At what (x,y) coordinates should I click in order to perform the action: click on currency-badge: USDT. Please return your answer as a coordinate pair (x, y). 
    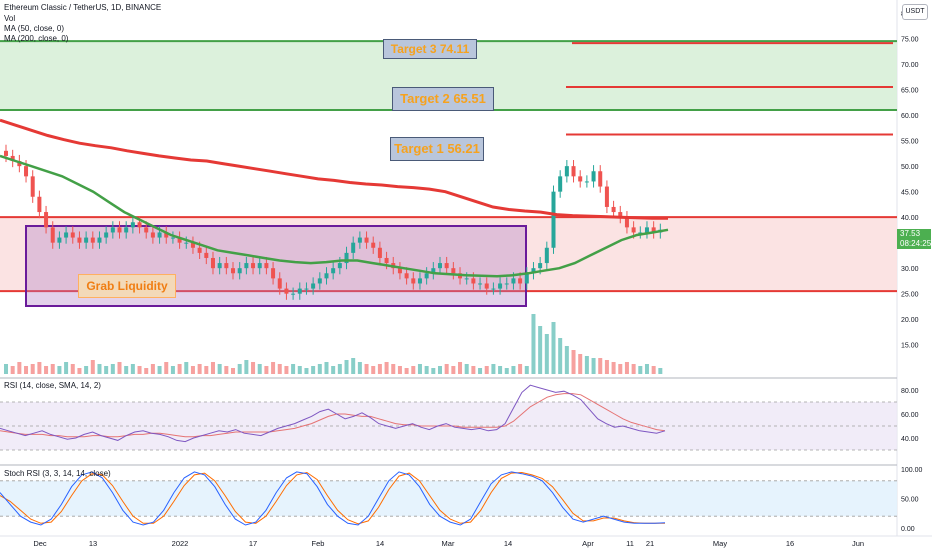
    Looking at the image, I should click on (915, 12).